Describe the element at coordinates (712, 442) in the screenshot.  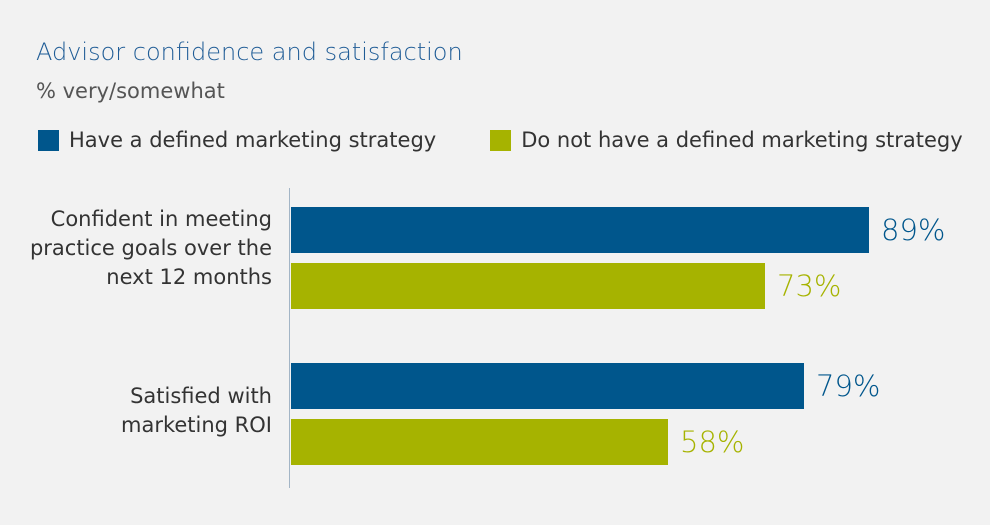
I see `value-label-satisfied-no-defined-strategy: 58%` at that location.